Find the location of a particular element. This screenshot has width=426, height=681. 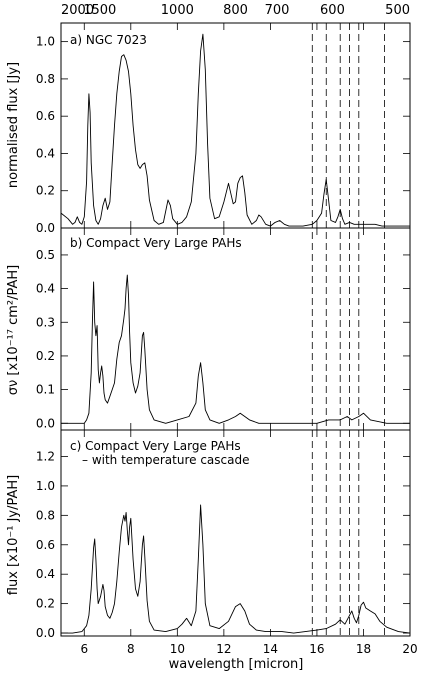

panel-b-ytick-label: 0.3 is located at coordinates (45, 322).